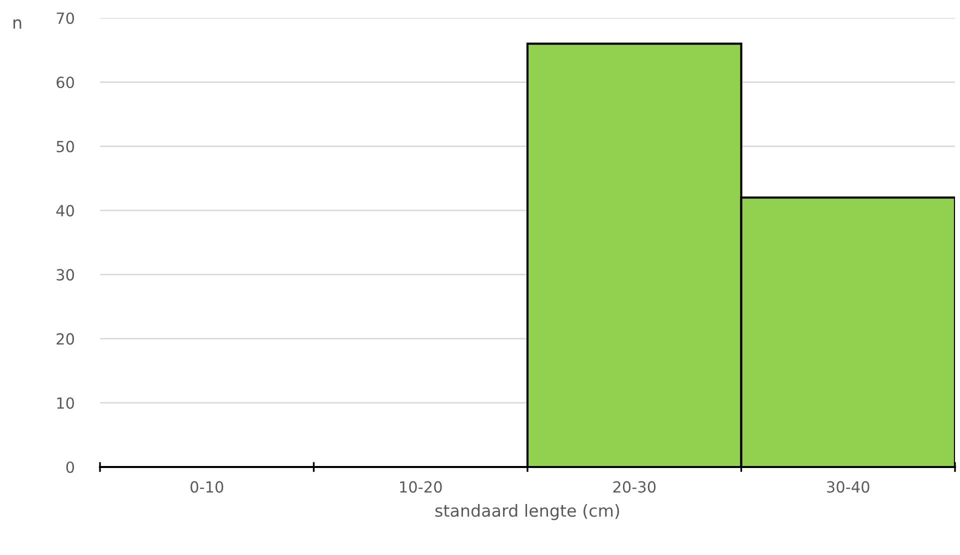 Image resolution: width=960 pixels, height=555 pixels. What do you see at coordinates (421, 487) in the screenshot?
I see `x-tick-label: 10-20` at bounding box center [421, 487].